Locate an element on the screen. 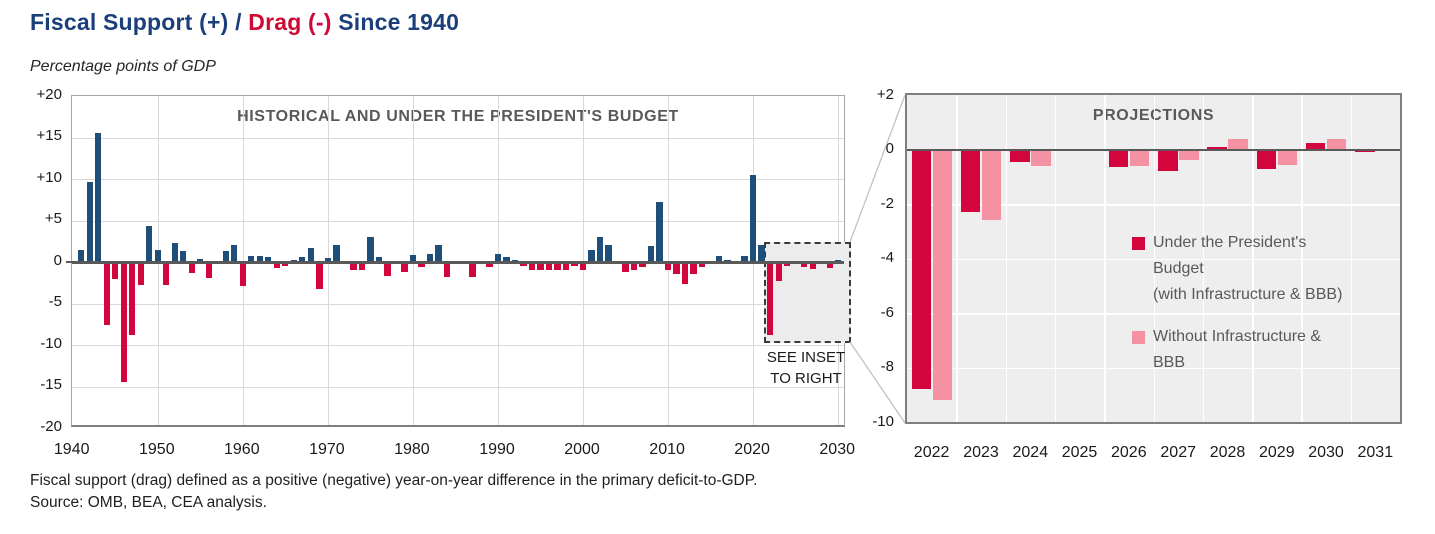  bar-2029-drag is located at coordinates (829, 265).